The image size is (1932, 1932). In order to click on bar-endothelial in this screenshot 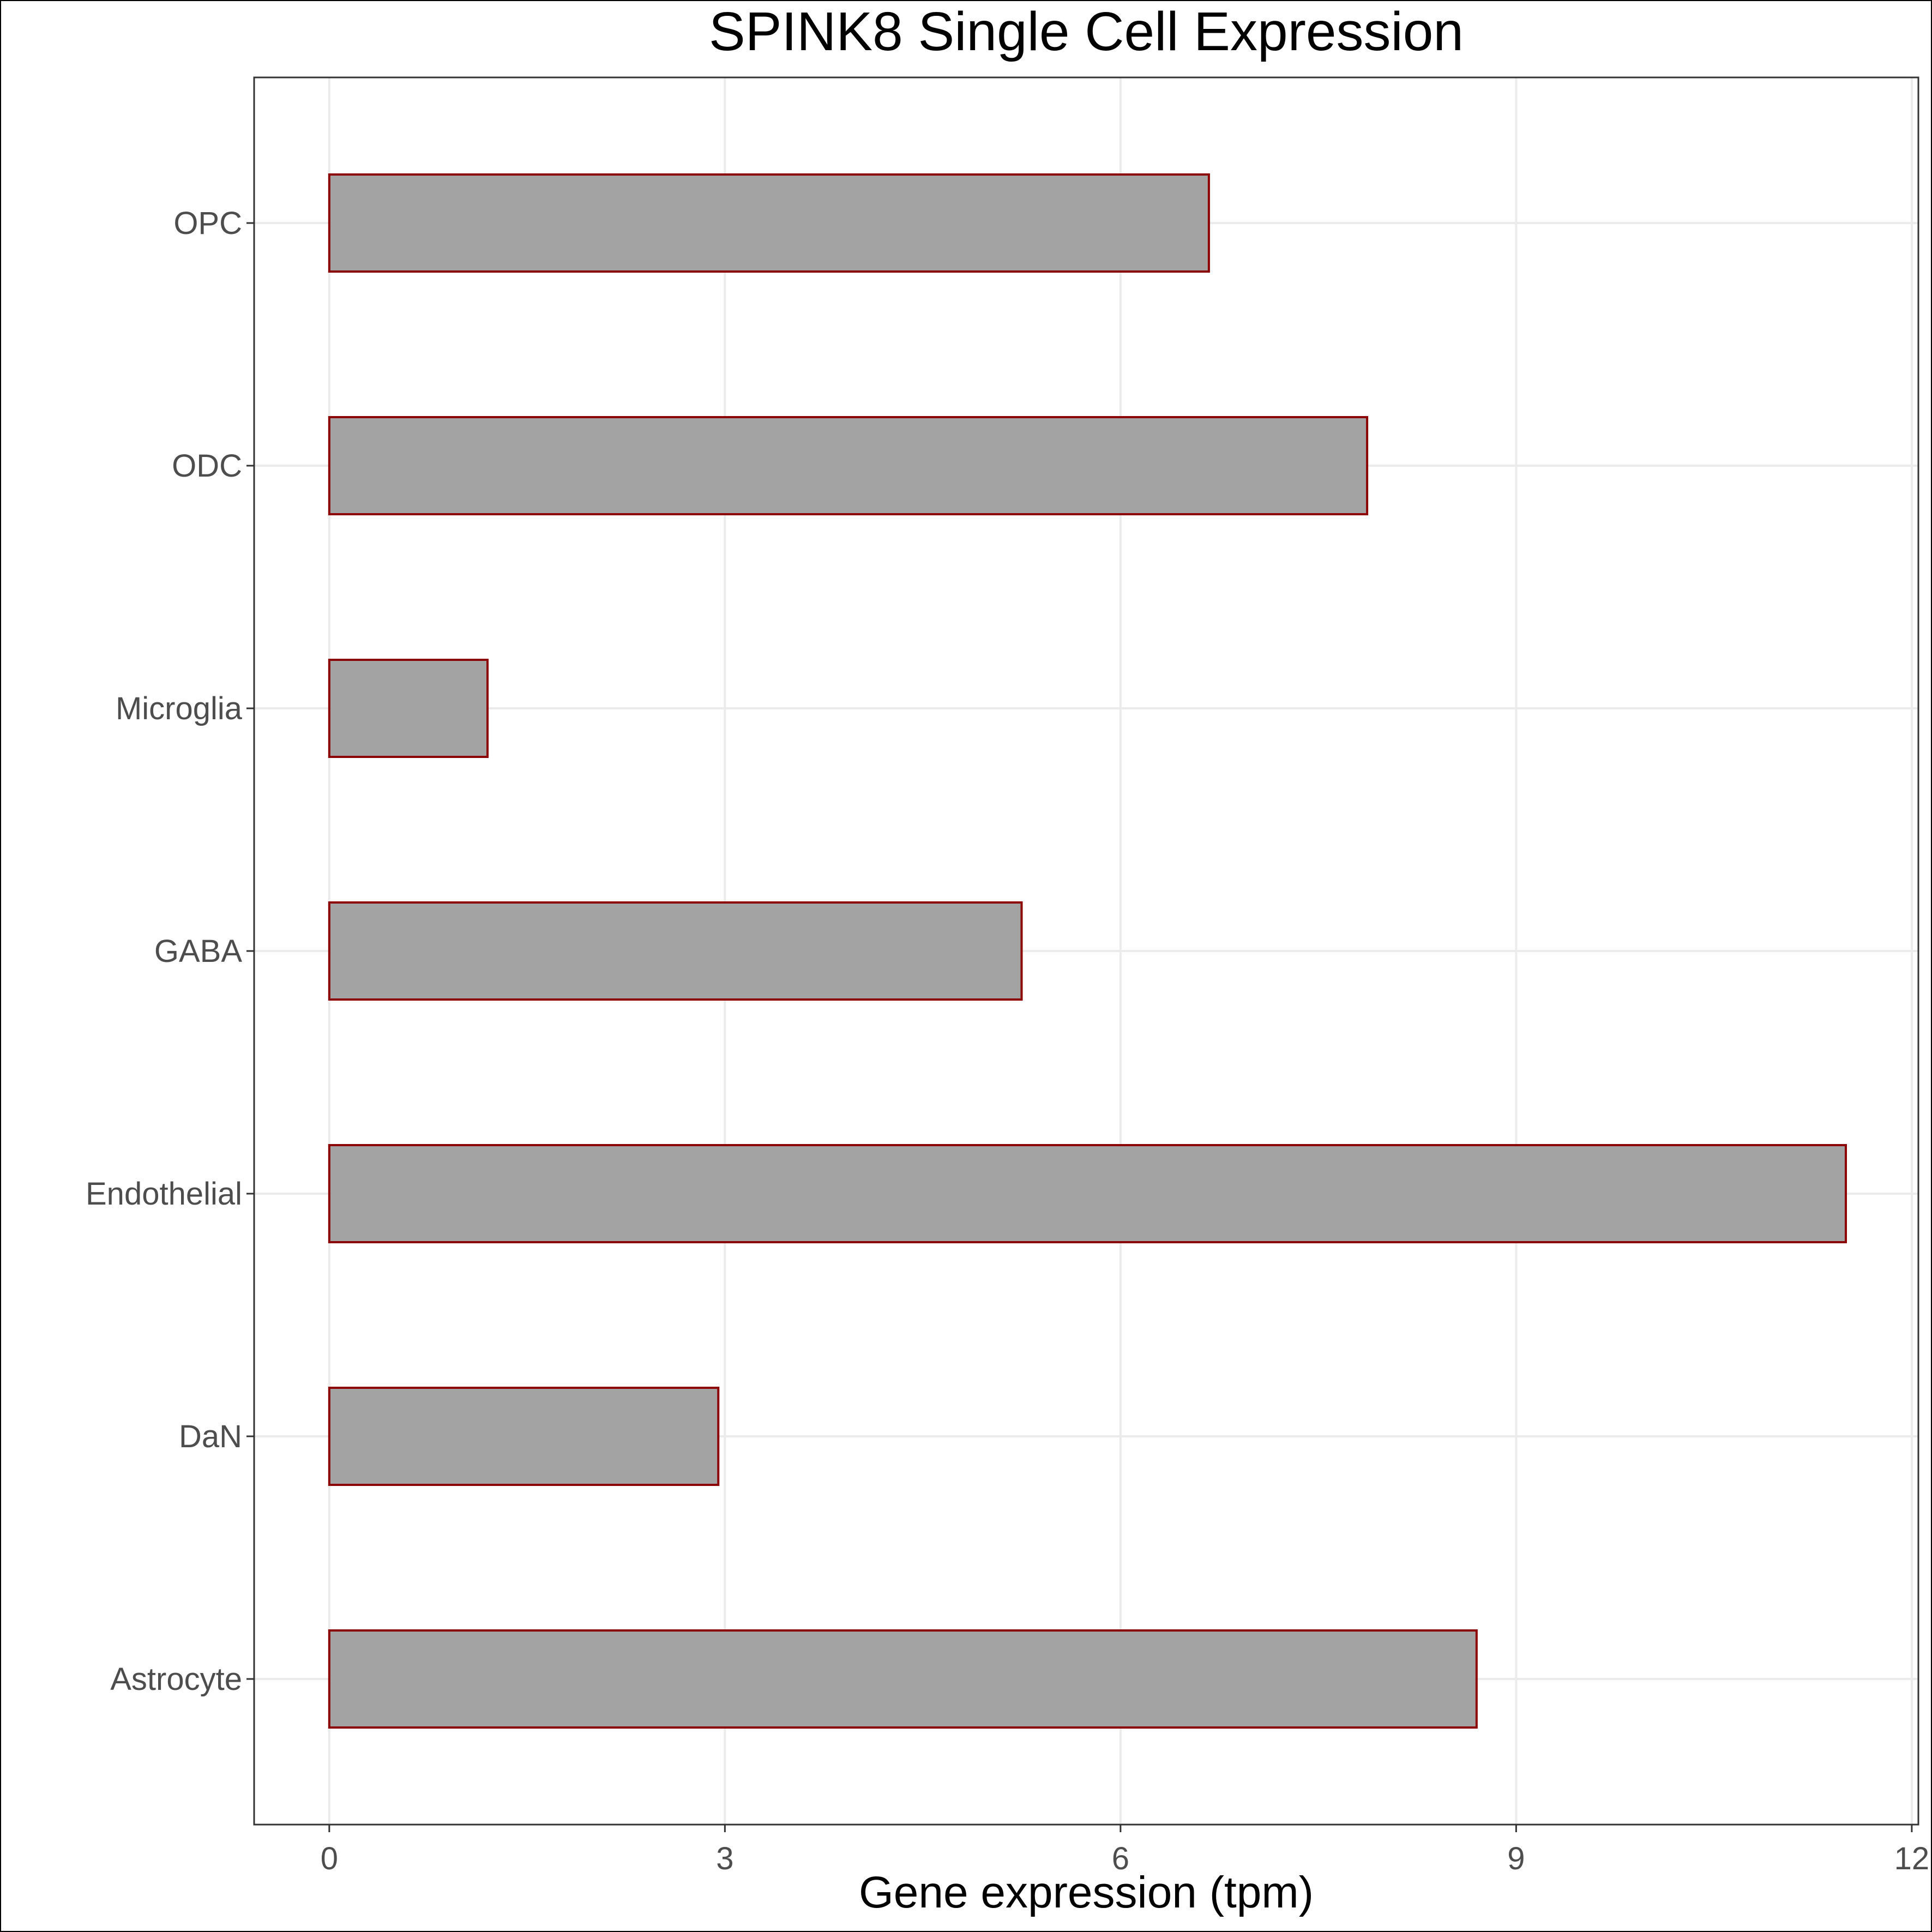, I will do `click(1087, 1193)`.